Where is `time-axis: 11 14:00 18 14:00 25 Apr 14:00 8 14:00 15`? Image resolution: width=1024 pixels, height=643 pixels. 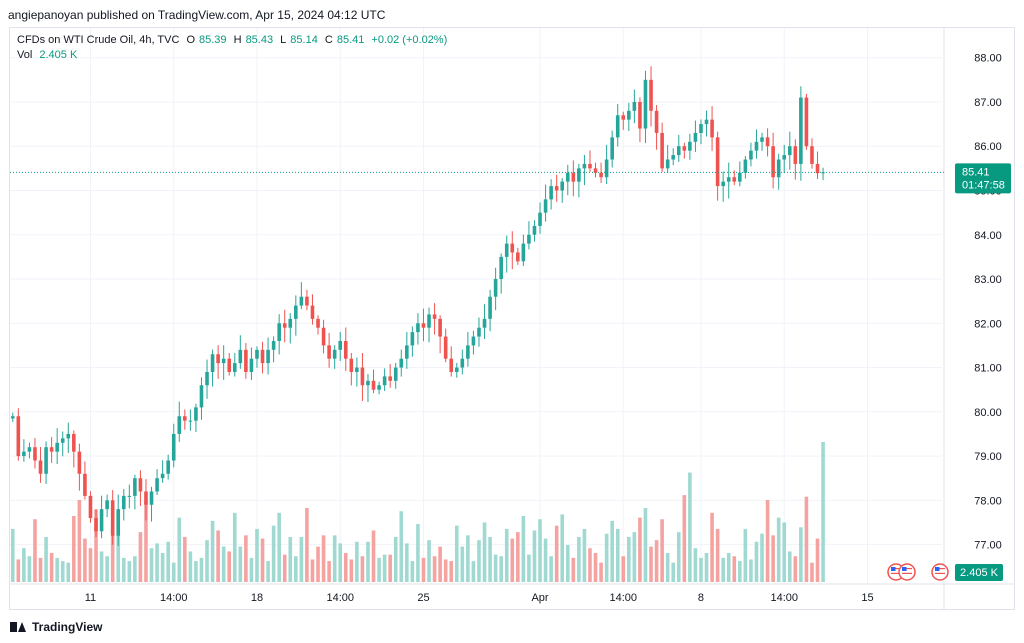
time-axis: 11 14:00 18 14:00 25 Apr 14:00 8 14:00 15 is located at coordinates (512, 593).